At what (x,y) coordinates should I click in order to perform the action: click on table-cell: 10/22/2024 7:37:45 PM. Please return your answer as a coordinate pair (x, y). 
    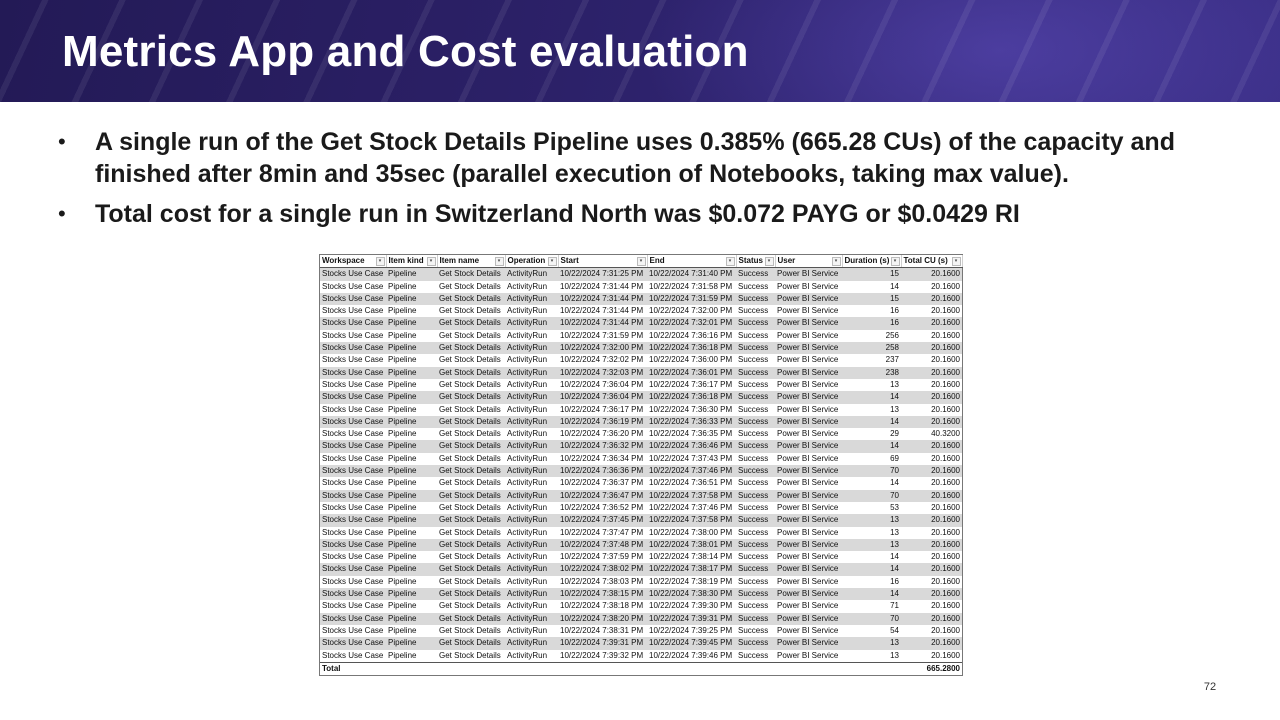
    Looking at the image, I should click on (602, 520).